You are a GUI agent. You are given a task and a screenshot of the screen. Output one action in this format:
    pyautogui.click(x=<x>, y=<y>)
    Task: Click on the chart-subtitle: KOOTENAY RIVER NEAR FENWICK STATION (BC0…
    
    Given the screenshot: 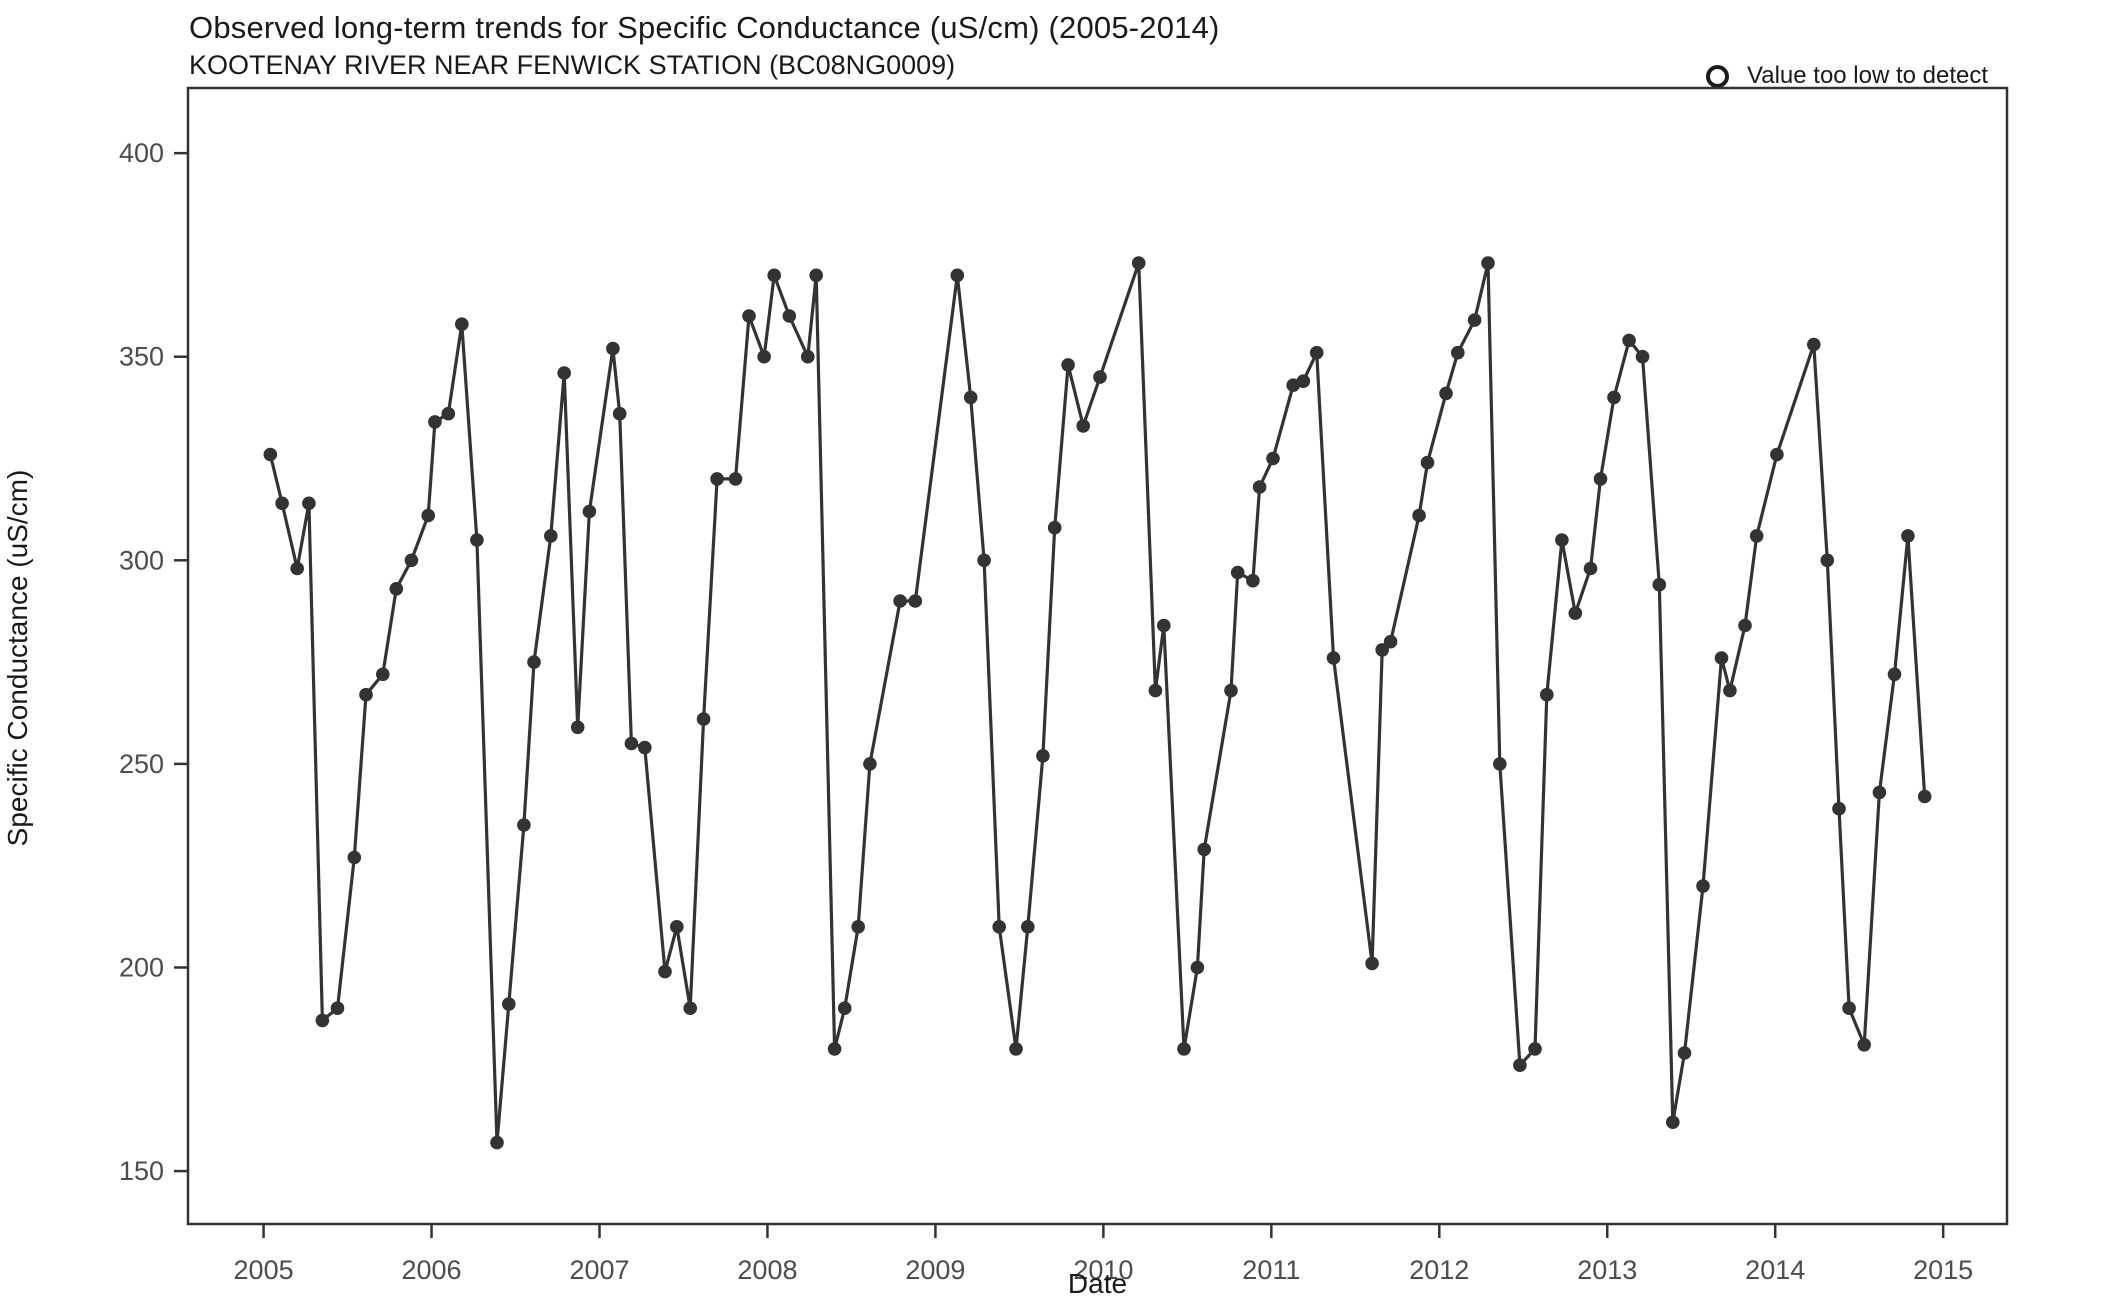 What is the action you would take?
    pyautogui.click(x=572, y=65)
    